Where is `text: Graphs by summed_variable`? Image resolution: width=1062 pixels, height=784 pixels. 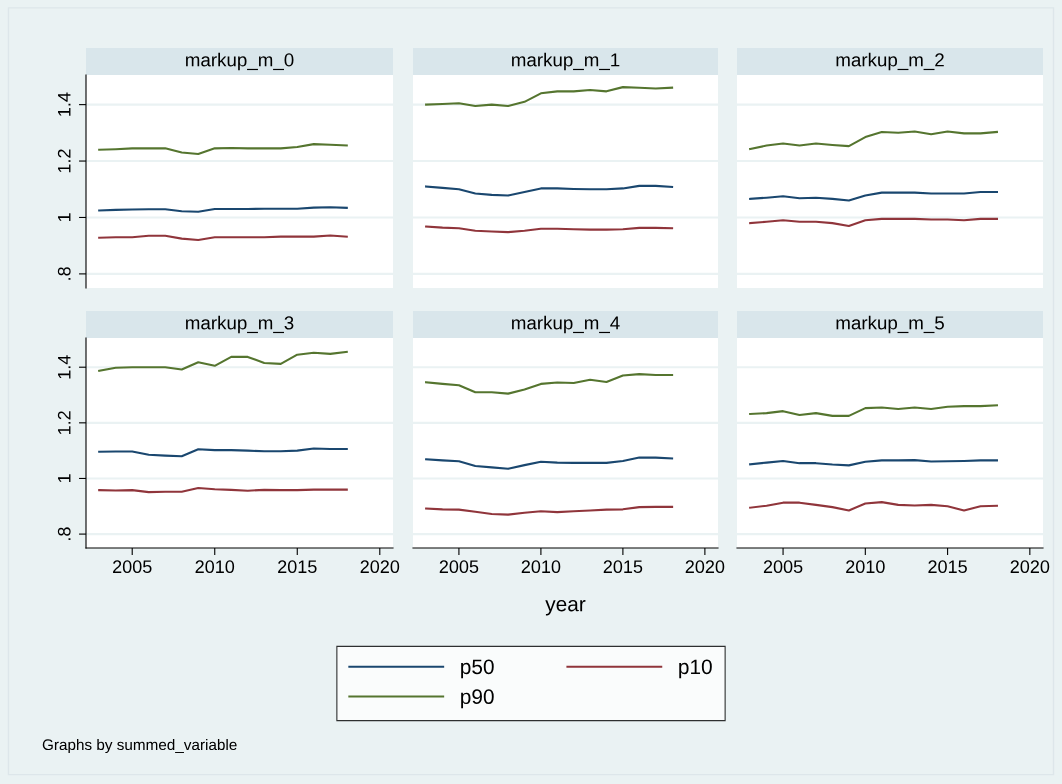
text: Graphs by summed_variable is located at coordinates (139, 746).